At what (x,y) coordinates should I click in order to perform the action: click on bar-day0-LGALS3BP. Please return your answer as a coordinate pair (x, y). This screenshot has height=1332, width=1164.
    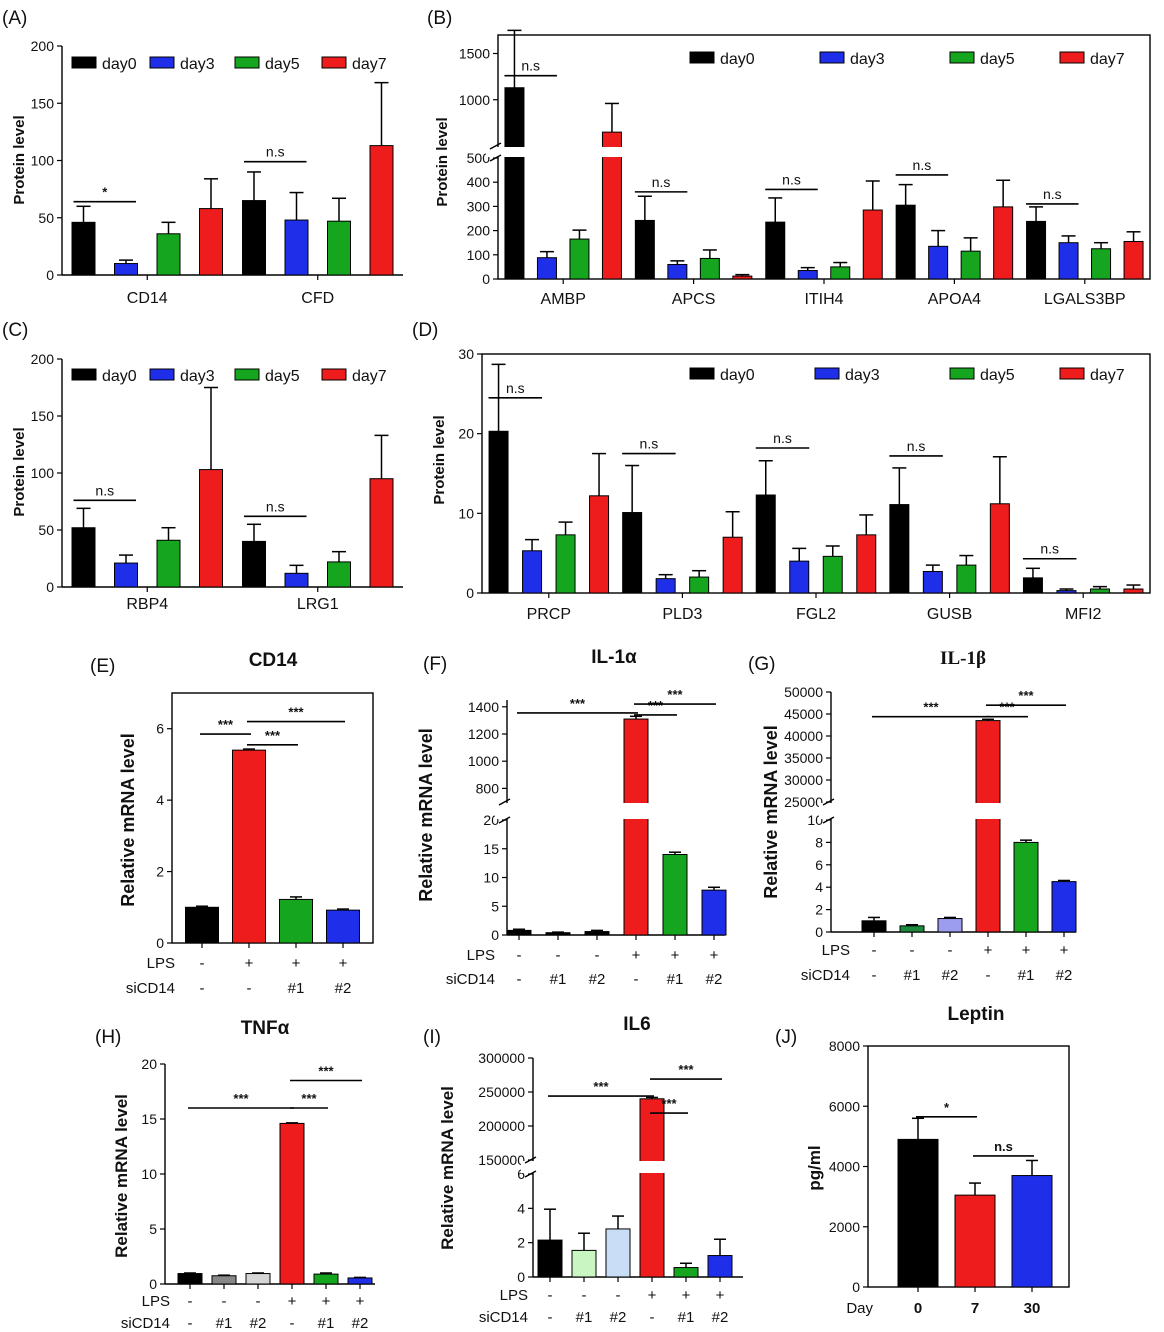
    Looking at the image, I should click on (1036, 250).